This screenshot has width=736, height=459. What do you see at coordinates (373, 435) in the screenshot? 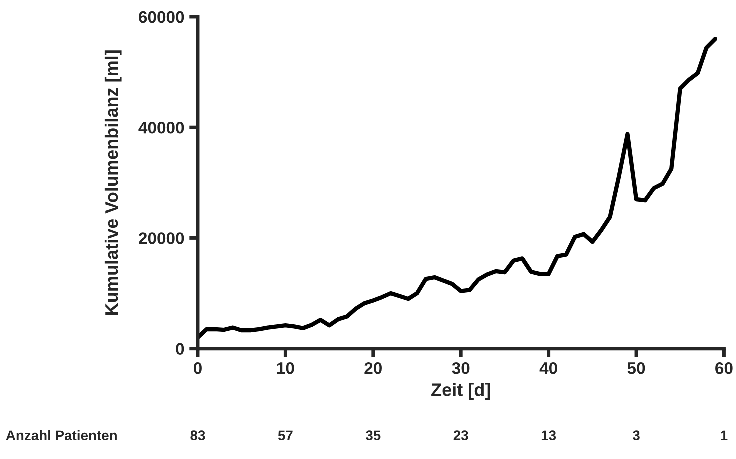
I see `text: 35` at bounding box center [373, 435].